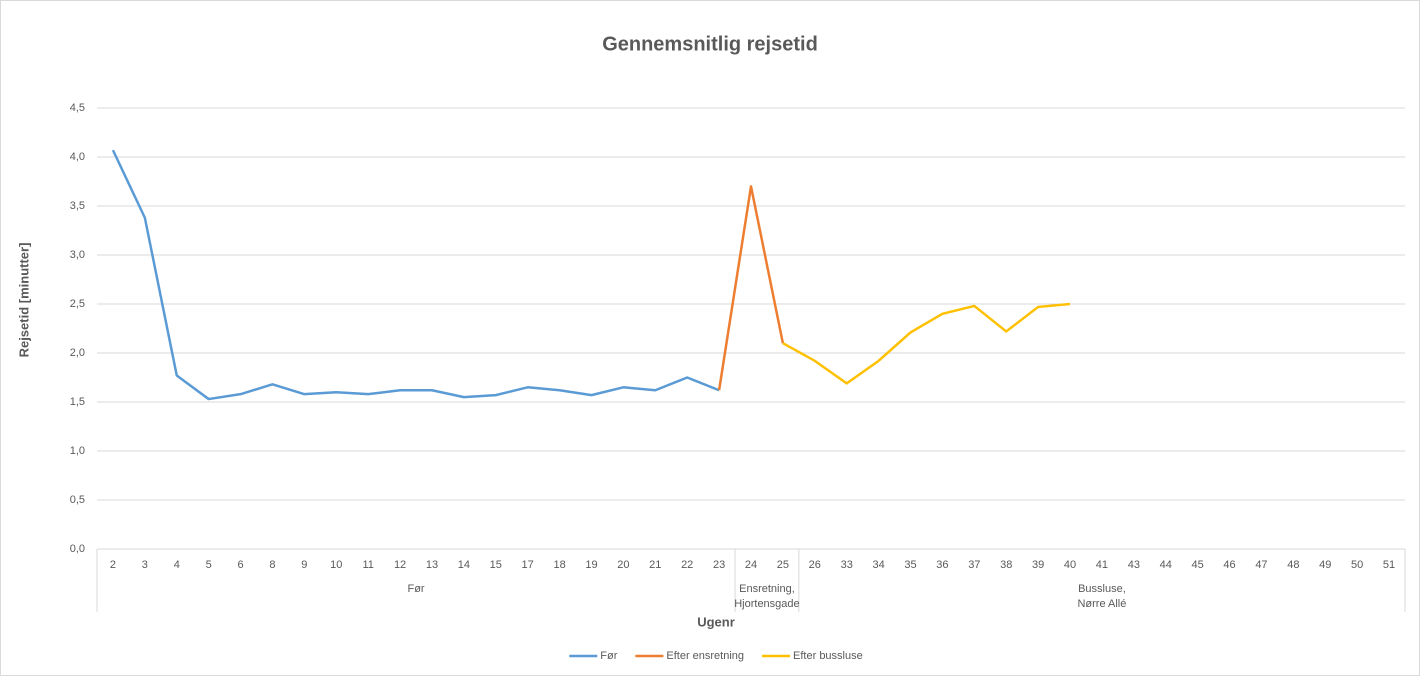 This screenshot has width=1420, height=676. What do you see at coordinates (240, 565) in the screenshot?
I see `x-tick-label: 6` at bounding box center [240, 565].